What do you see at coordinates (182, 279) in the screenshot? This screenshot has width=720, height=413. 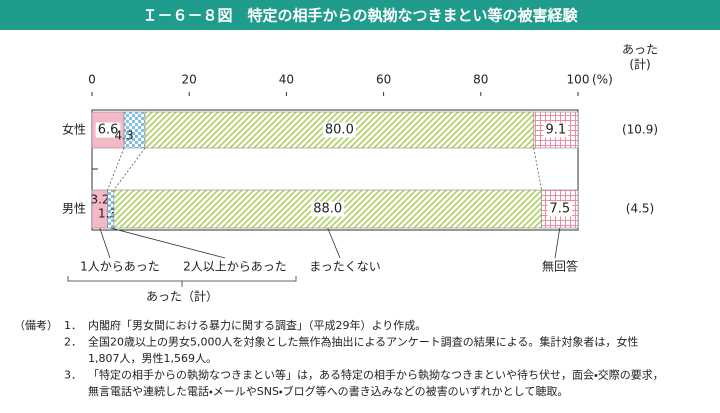 I see `bracket` at bounding box center [182, 279].